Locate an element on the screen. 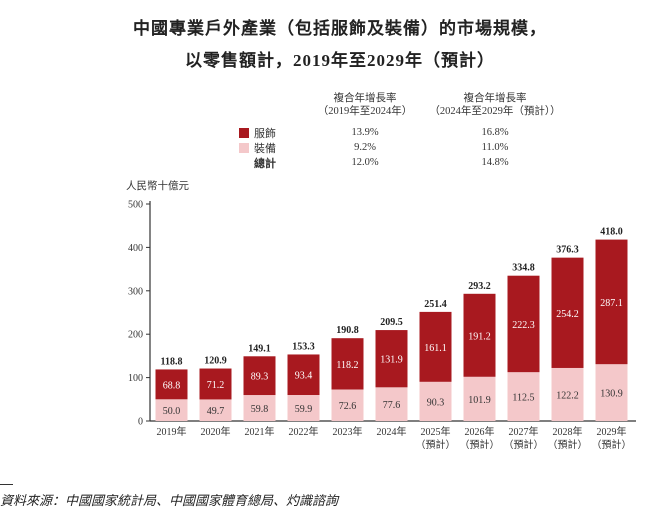 The height and width of the screenshot is (523, 660). x-tick-label: 2025年 is located at coordinates (436, 431).